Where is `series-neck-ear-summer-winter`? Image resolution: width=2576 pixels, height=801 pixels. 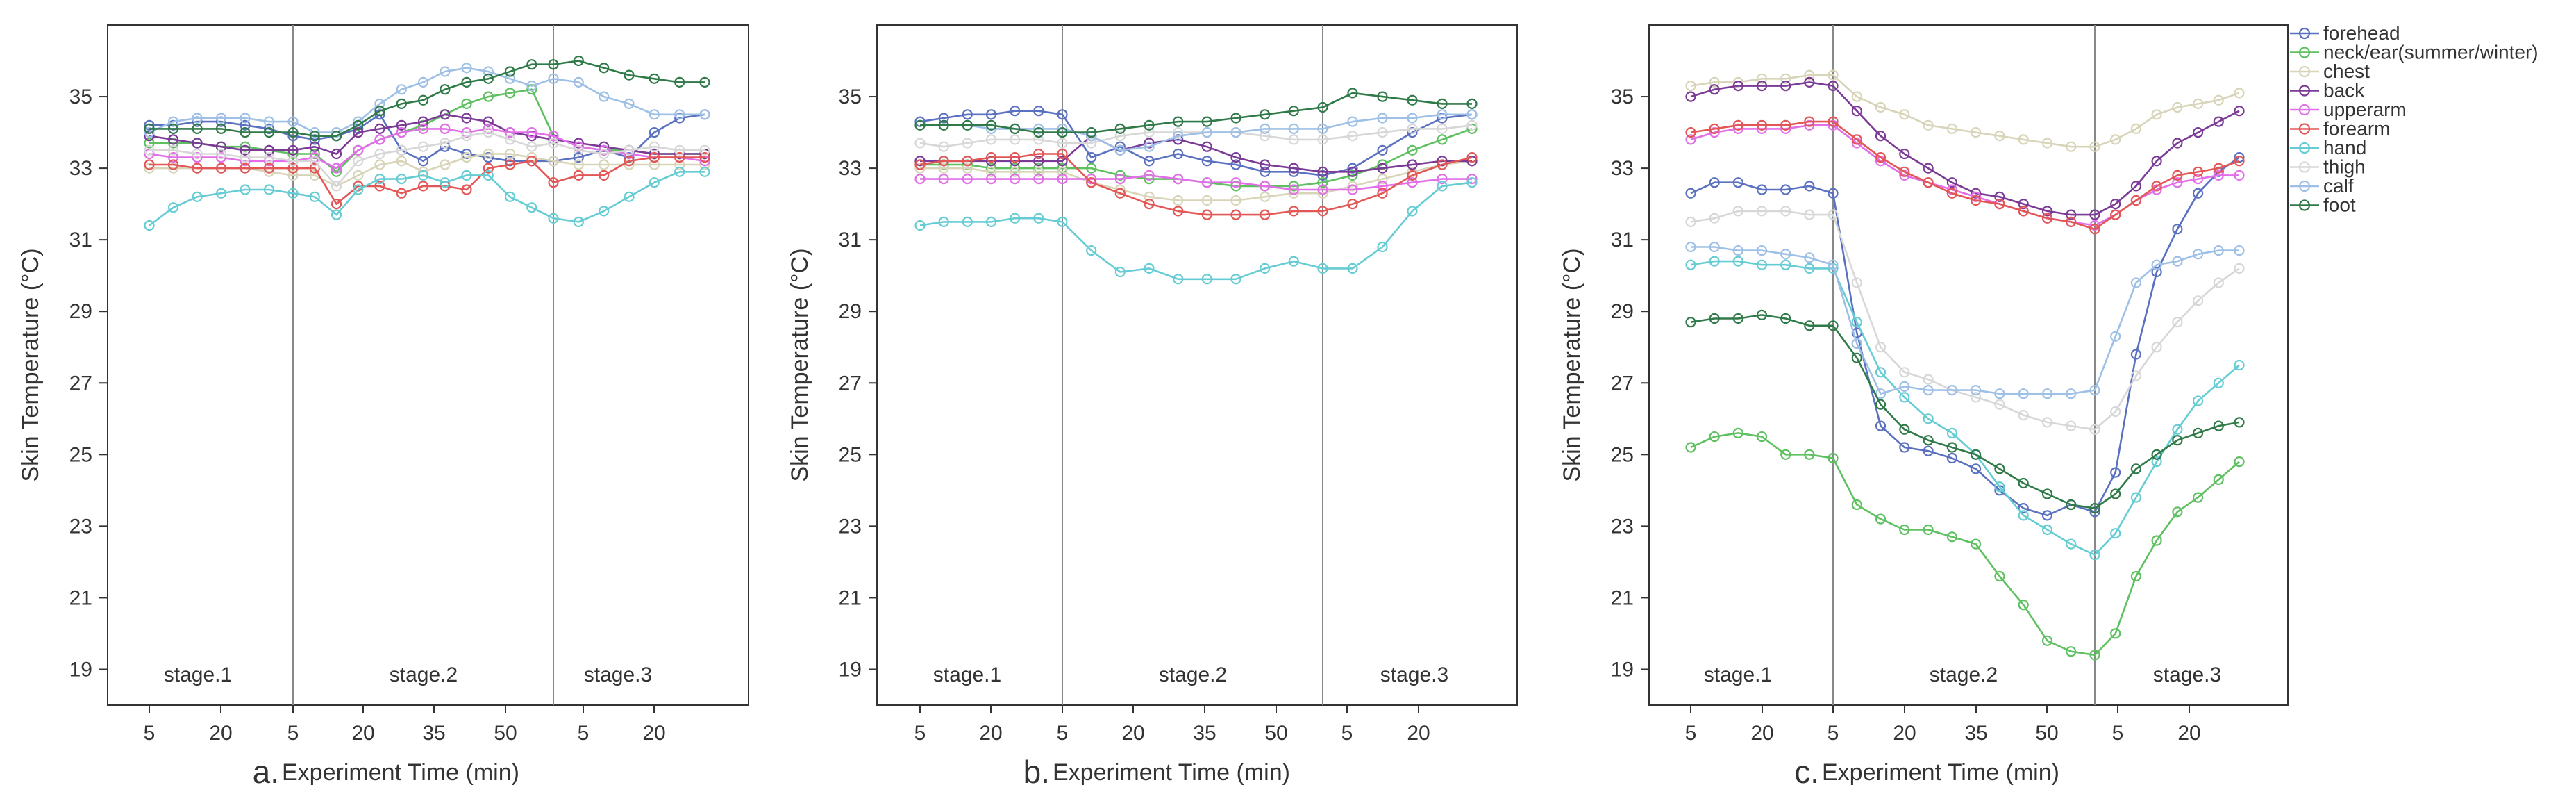
series-neck-ear-summer-winter is located at coordinates (1965, 544).